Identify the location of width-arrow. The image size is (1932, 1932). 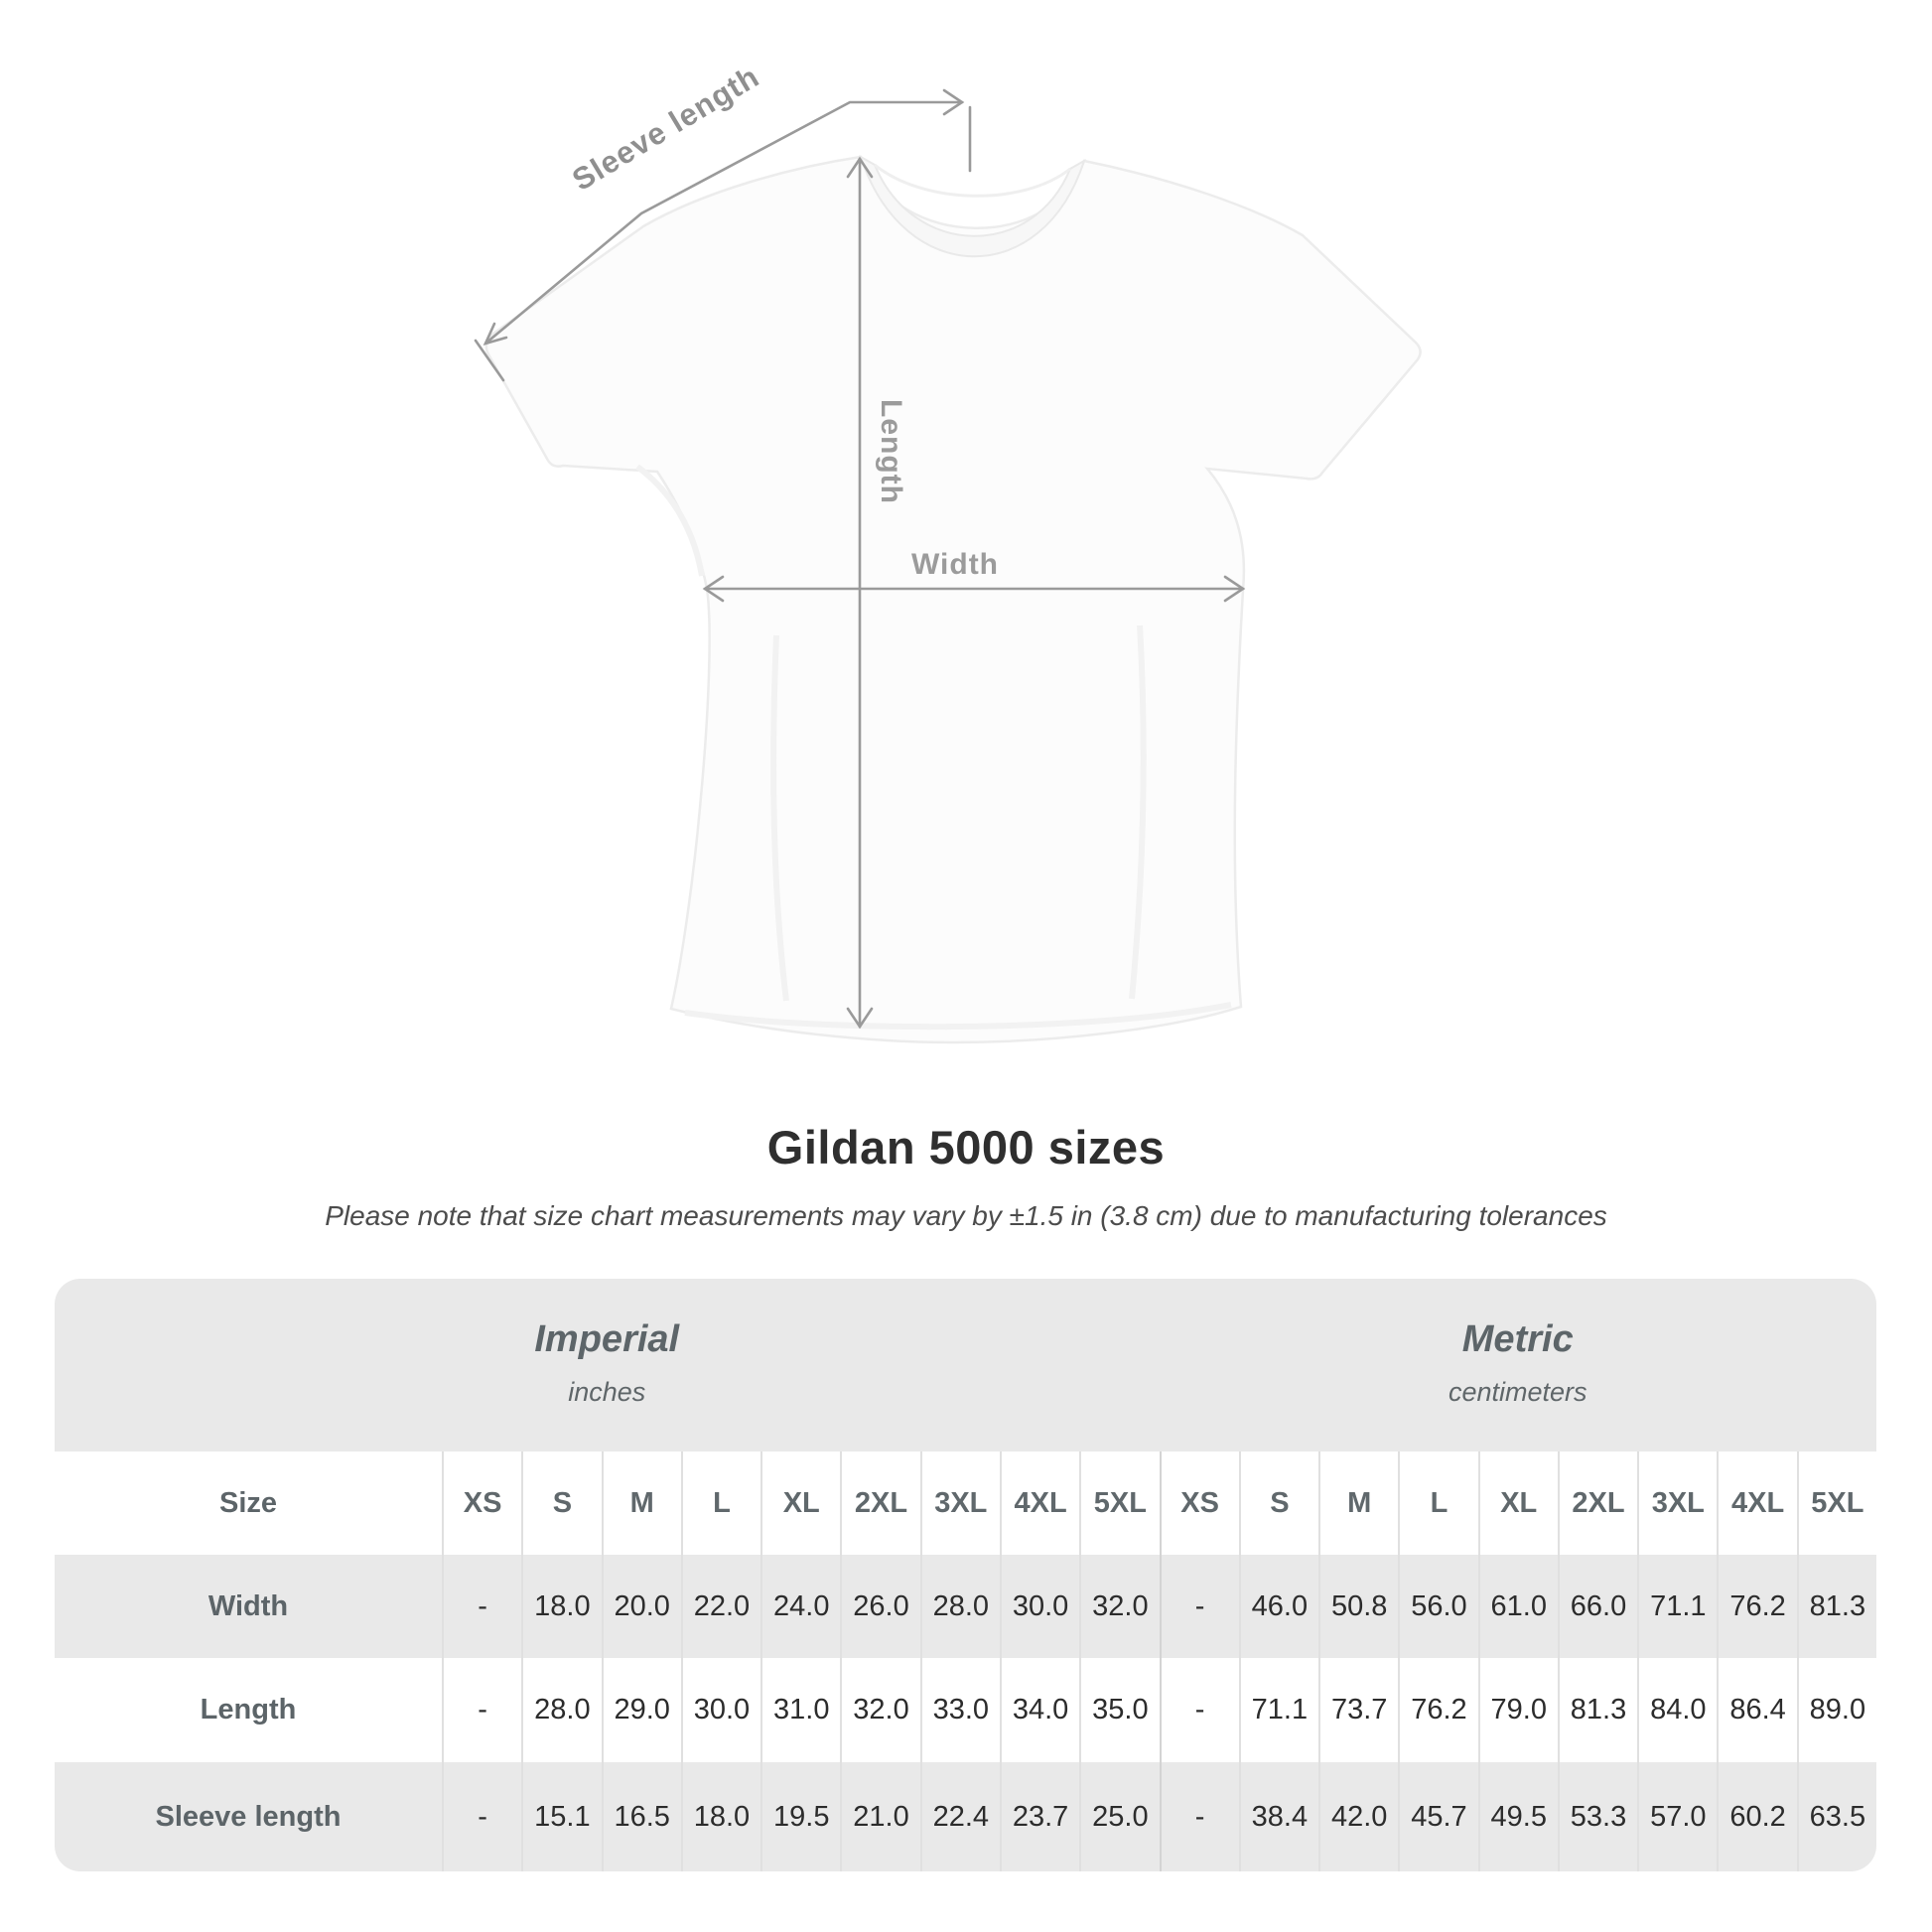
(974, 589).